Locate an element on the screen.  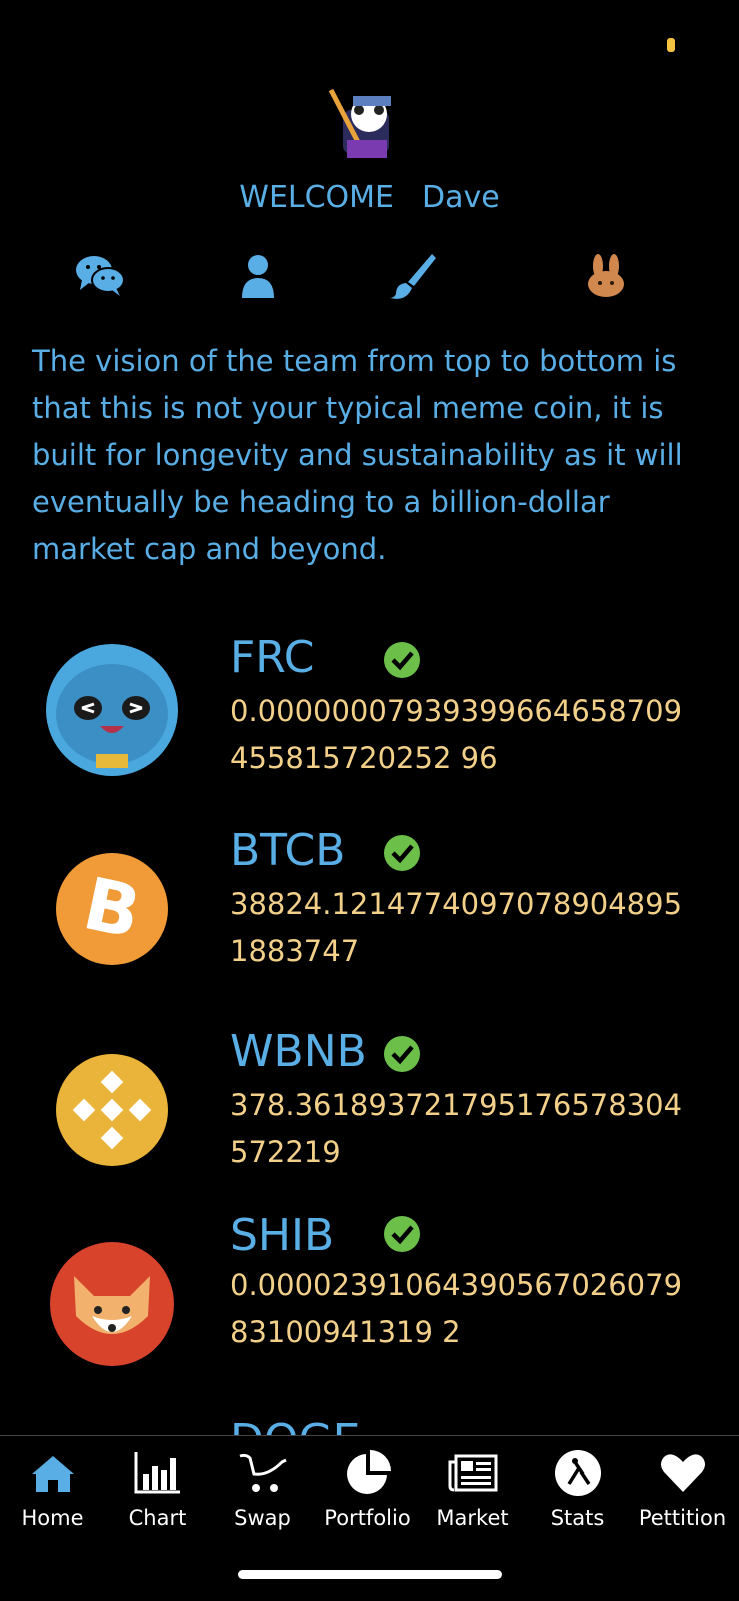
coin-symbol: BTCB is located at coordinates (288, 850).